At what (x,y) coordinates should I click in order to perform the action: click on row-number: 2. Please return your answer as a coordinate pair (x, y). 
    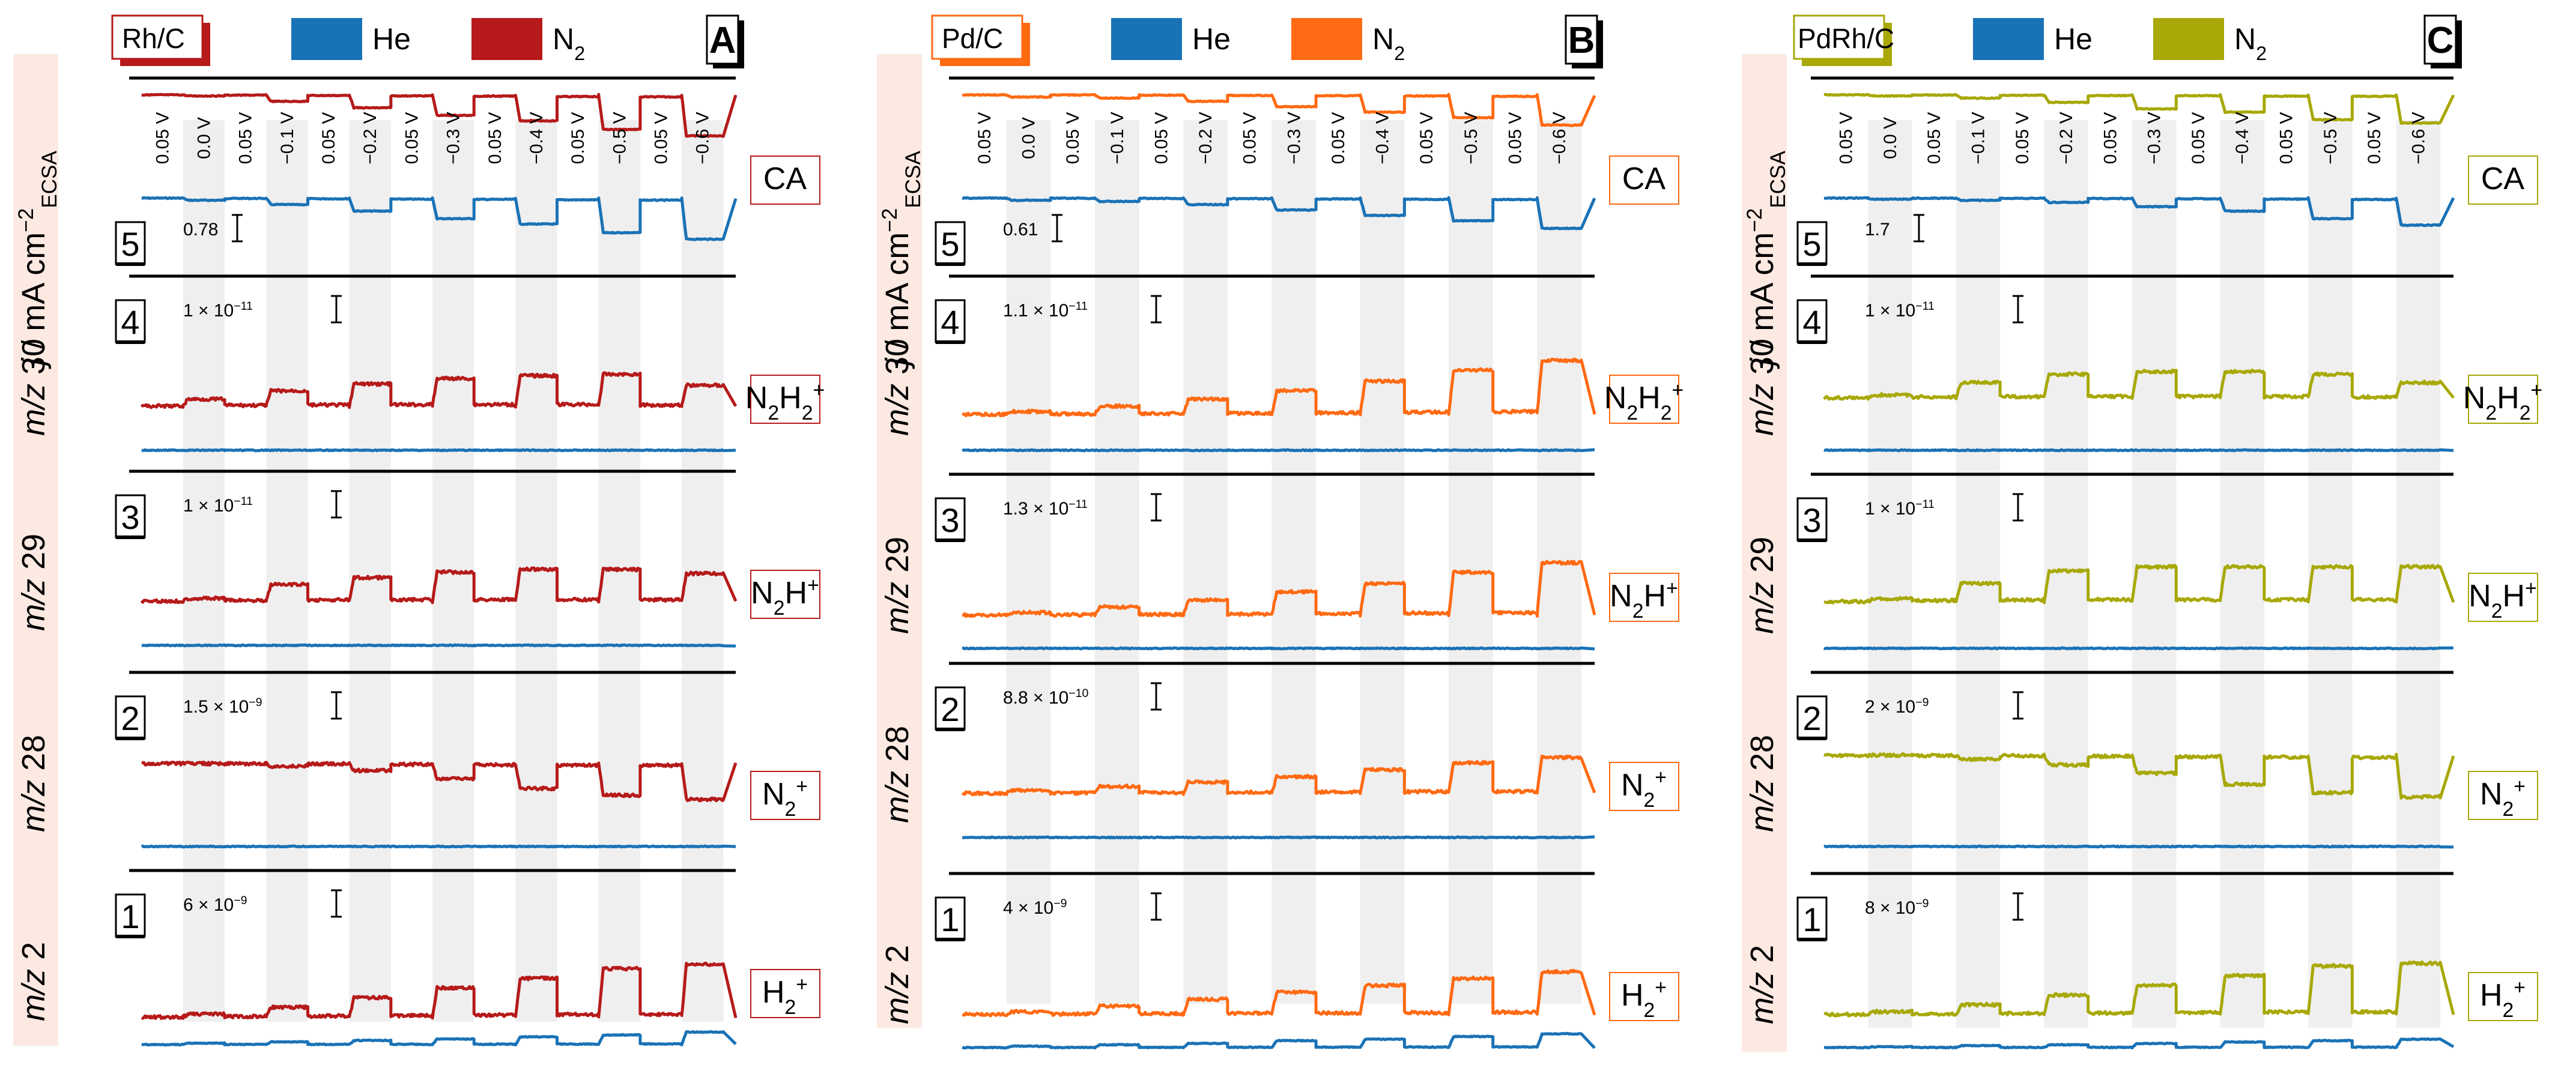
    Looking at the image, I should click on (1812, 717).